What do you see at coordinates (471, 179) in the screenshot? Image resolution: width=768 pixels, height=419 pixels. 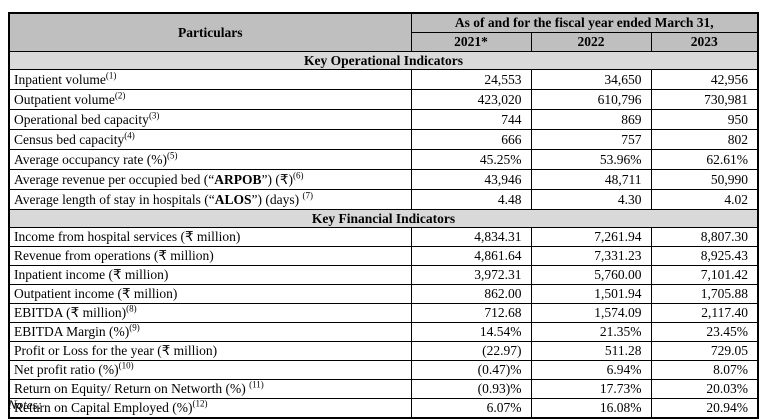 I see `value-cell: 43,946` at bounding box center [471, 179].